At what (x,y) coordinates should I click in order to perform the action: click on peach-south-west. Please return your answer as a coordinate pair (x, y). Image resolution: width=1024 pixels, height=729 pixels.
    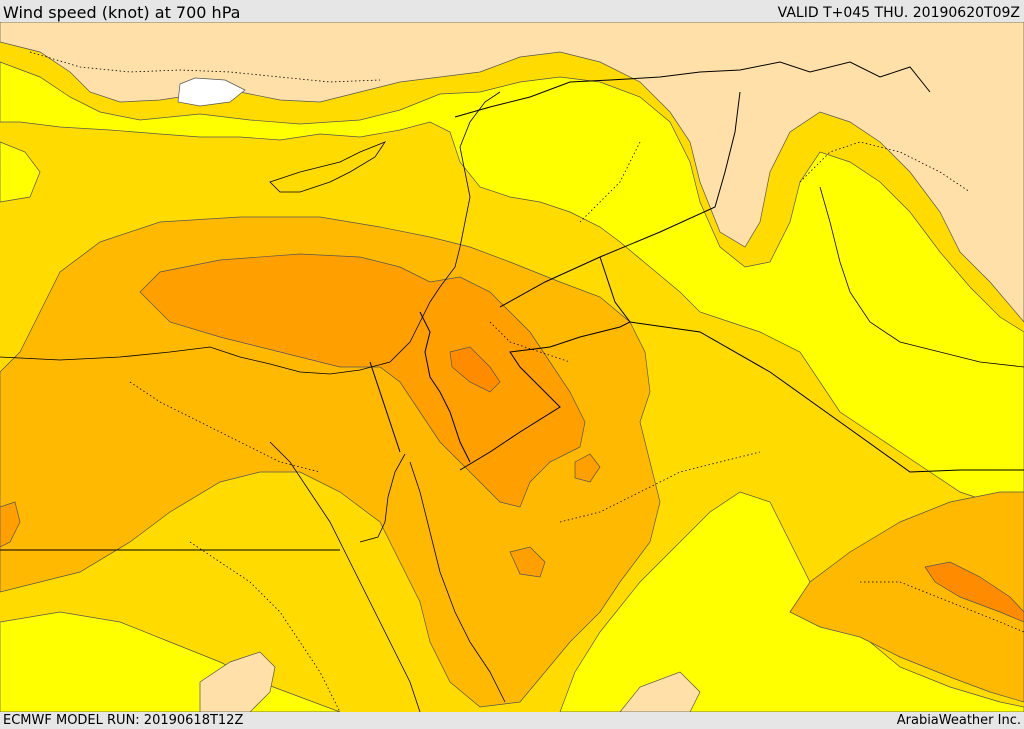
    Looking at the image, I should click on (237, 681).